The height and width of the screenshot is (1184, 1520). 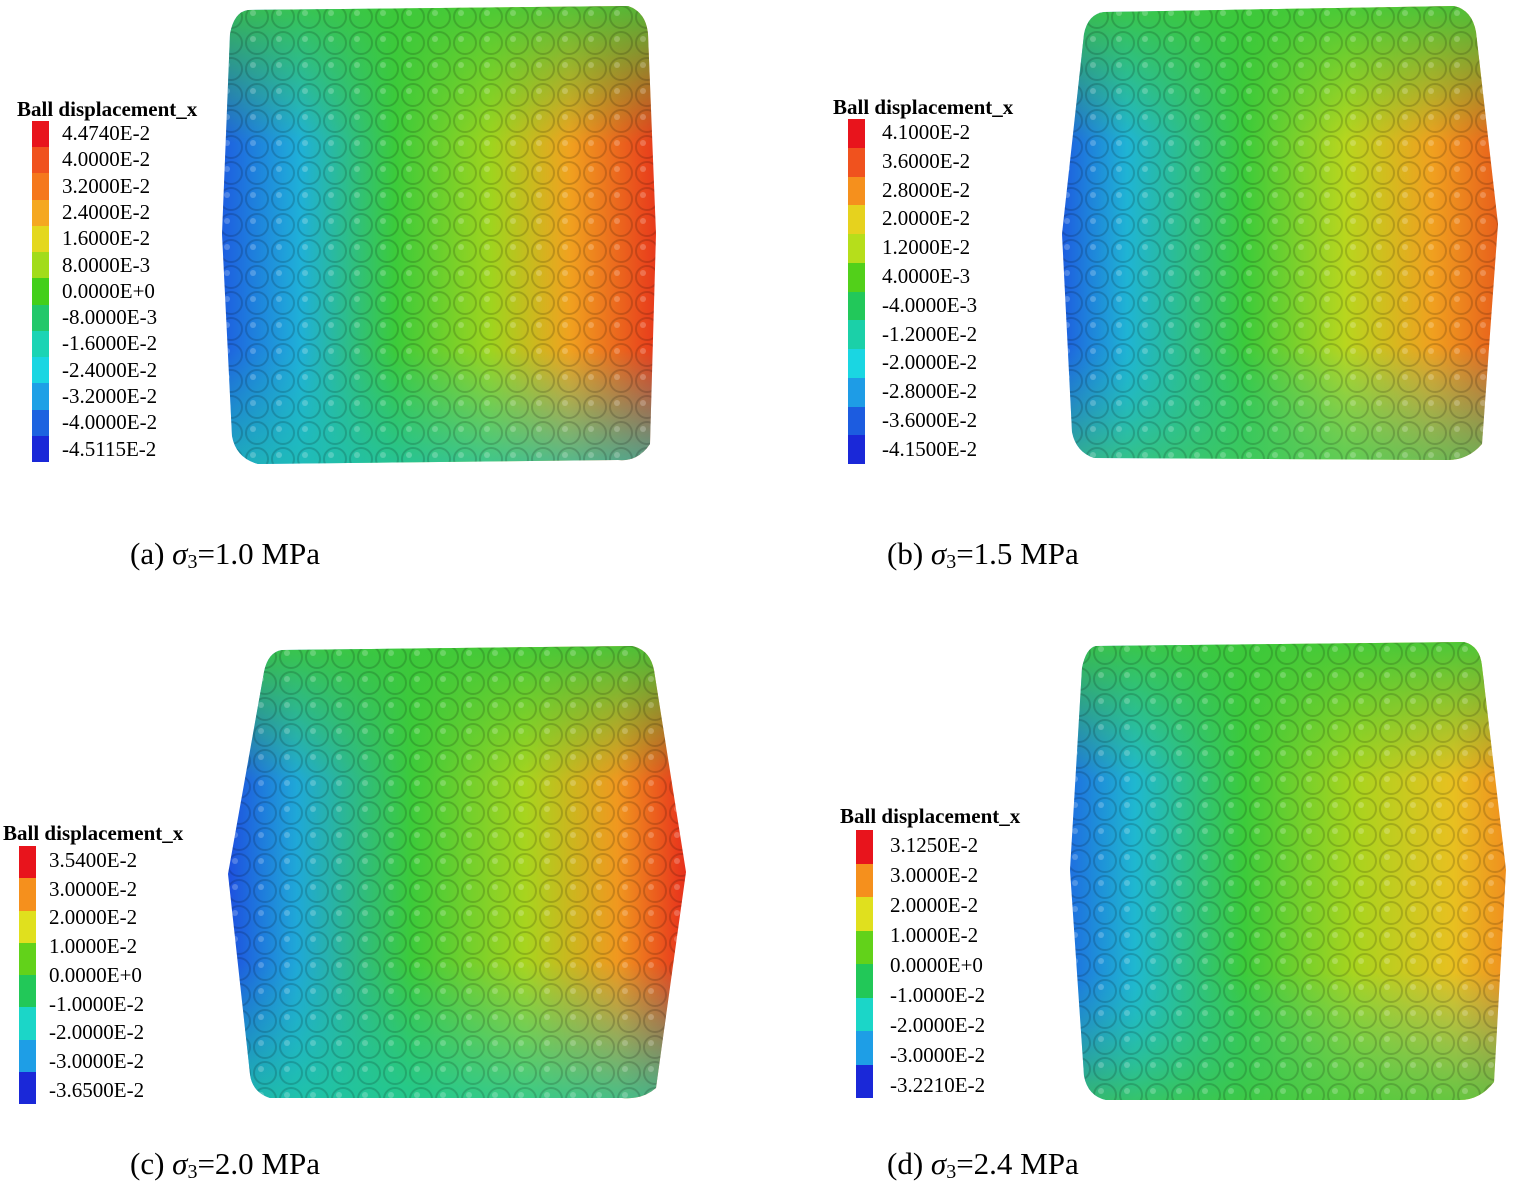 I want to click on caption-value: =2.0 MPa, so click(x=258, y=1163).